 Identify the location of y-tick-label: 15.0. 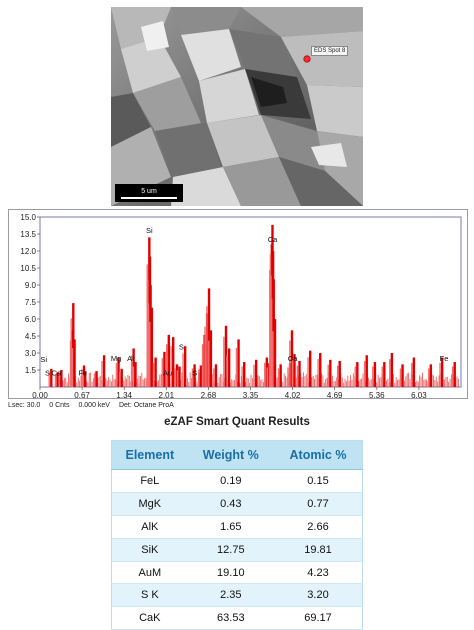
(28, 217).